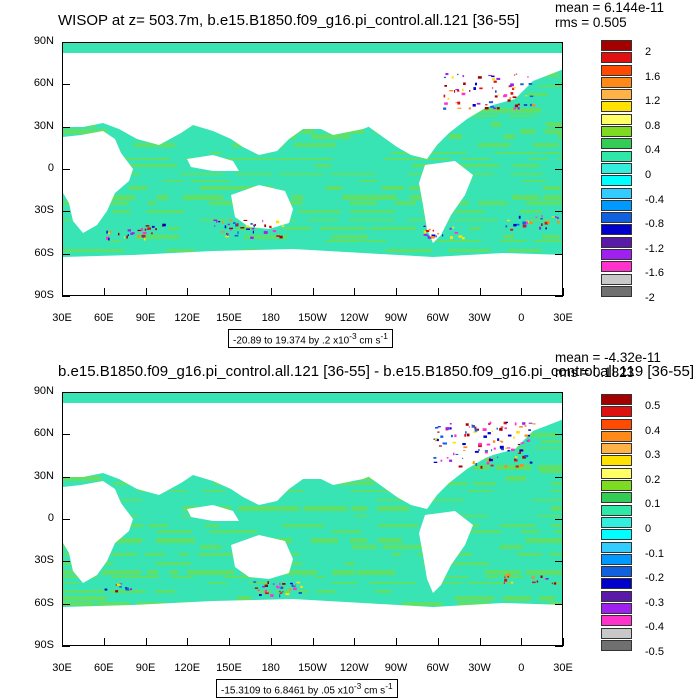 The image size is (700, 700). Describe the element at coordinates (654, 578) in the screenshot. I see `colorbar-label: -0.2` at that location.